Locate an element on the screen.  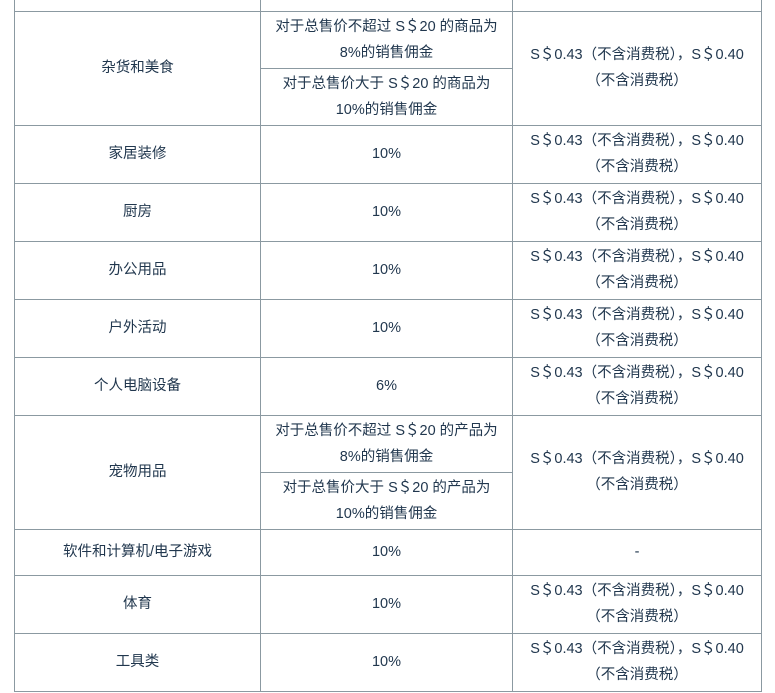
table-row: 对于总售价大于 S＄20 的产品为 10%的销售佣金 is located at coordinates (388, 500).